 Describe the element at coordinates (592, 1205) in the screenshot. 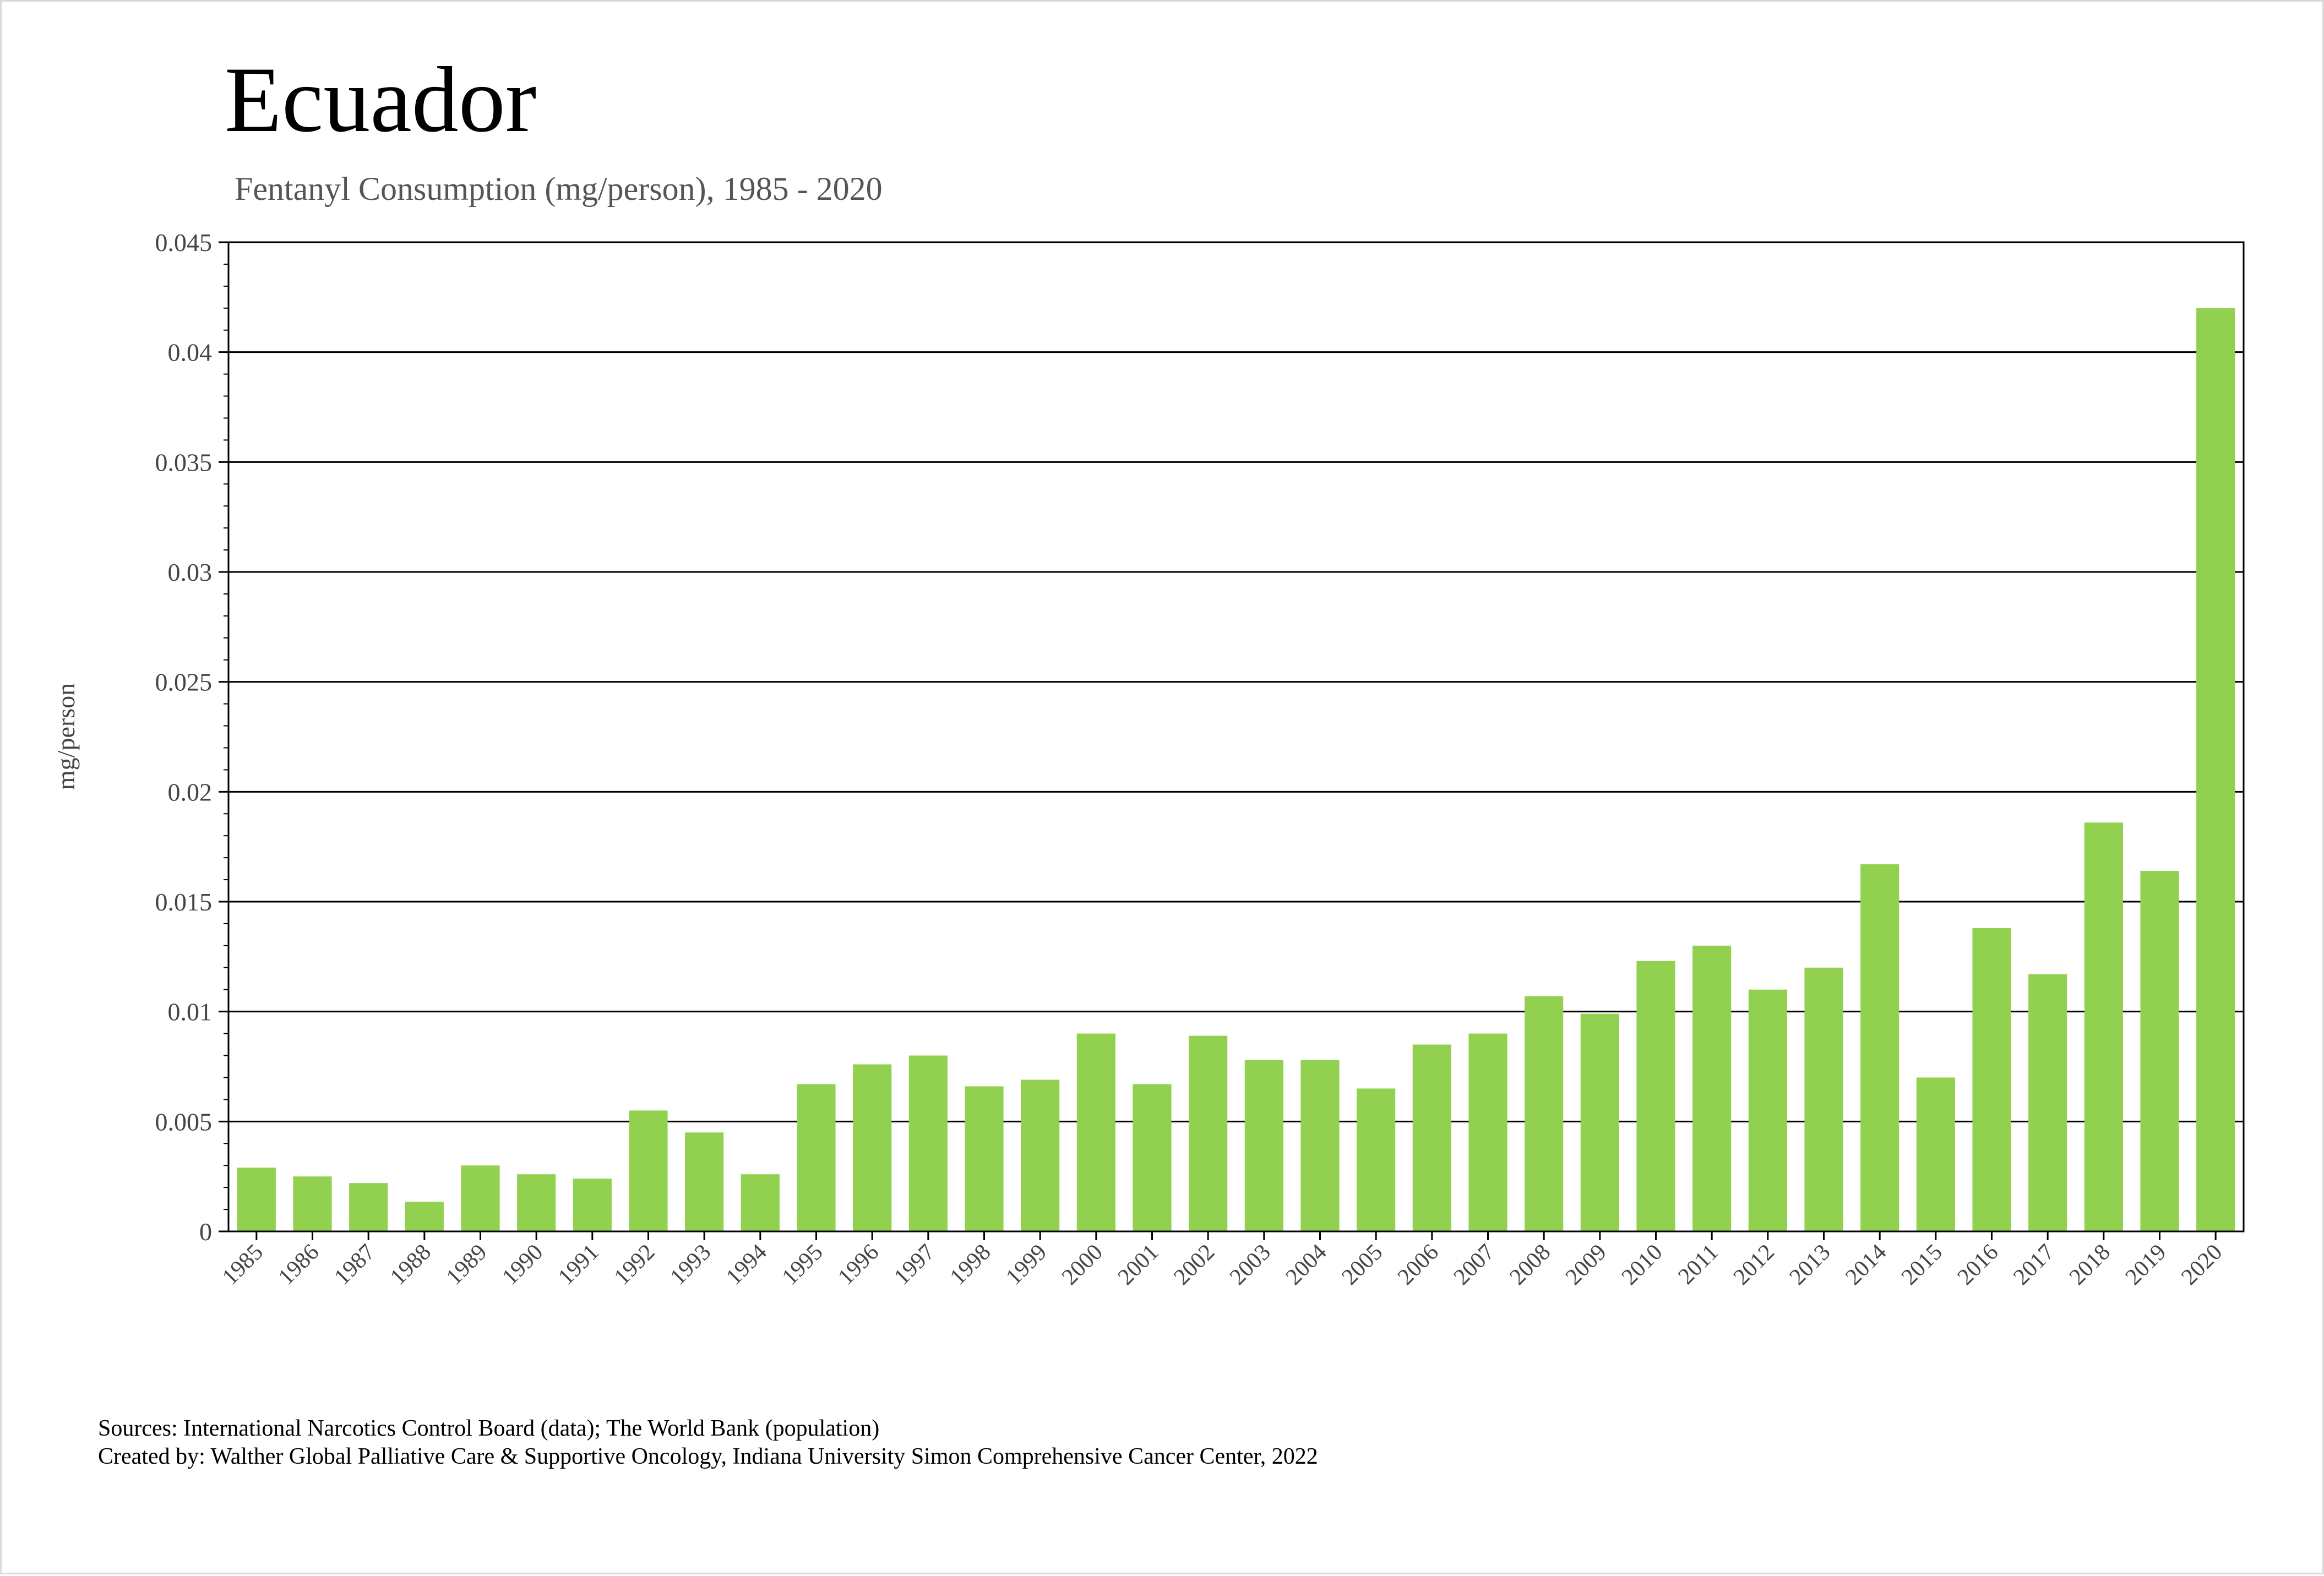

I see `bar-1991` at that location.